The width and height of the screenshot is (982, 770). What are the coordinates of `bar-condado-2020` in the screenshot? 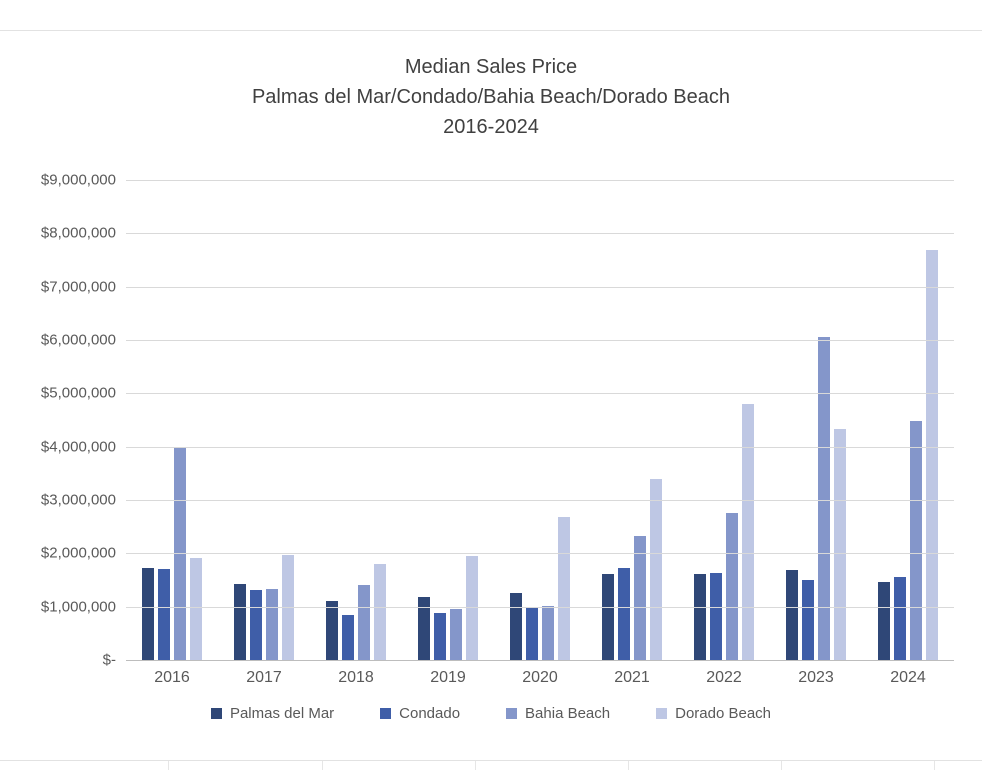 It's located at (532, 633).